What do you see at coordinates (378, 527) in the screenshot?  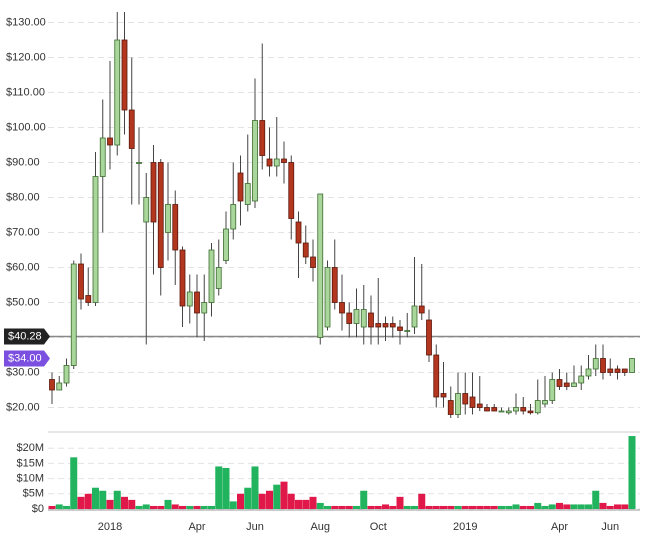 I see `x-tick-label: Oct` at bounding box center [378, 527].